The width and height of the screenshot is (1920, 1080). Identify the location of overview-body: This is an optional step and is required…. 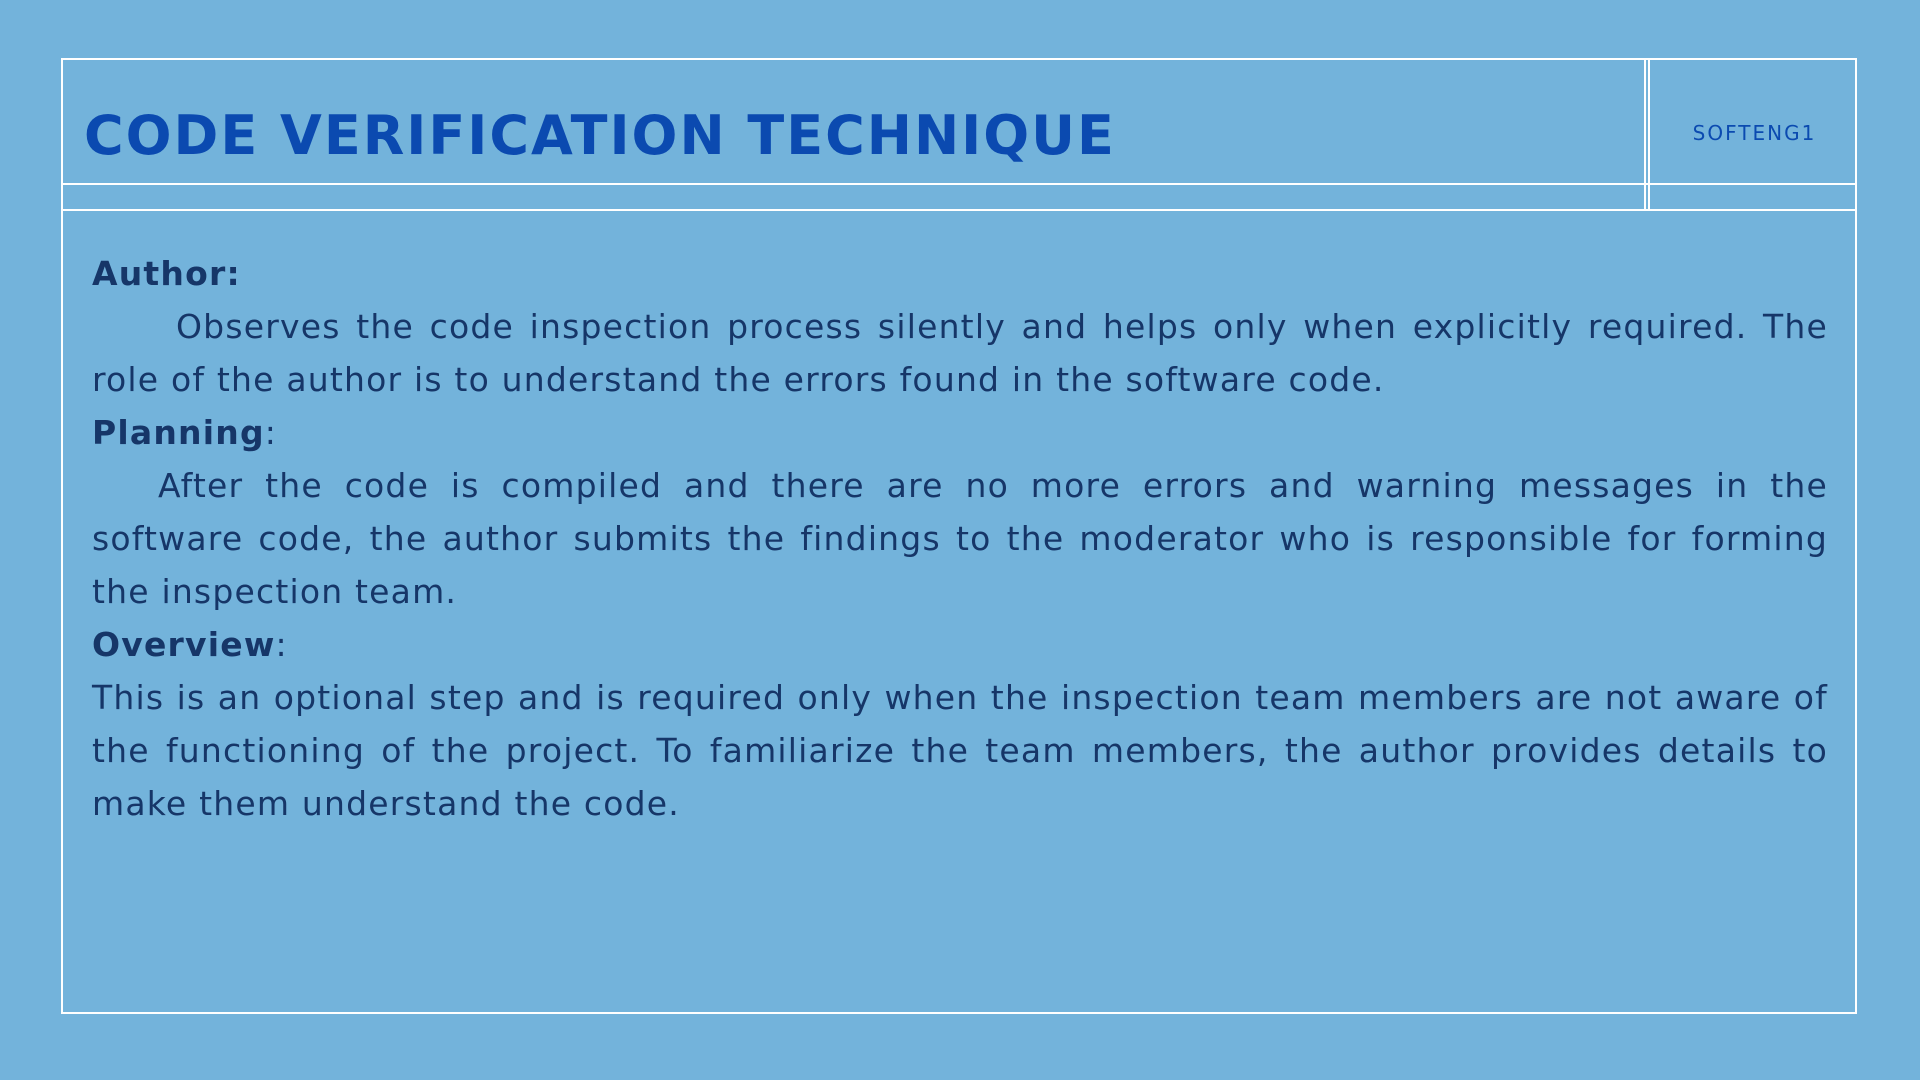
(960, 750).